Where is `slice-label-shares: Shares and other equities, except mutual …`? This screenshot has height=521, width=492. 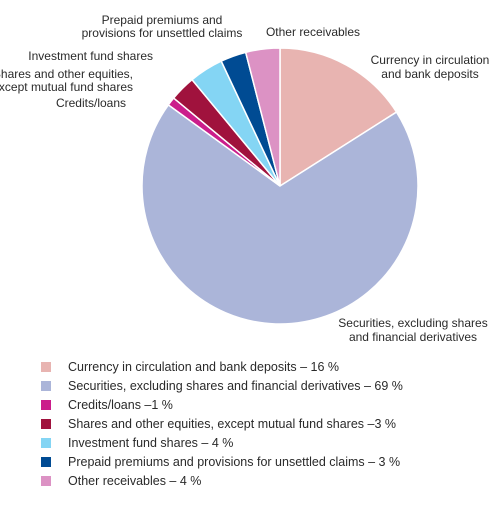
slice-label-shares: Shares and other equities, except mutual … is located at coordinates (66, 80).